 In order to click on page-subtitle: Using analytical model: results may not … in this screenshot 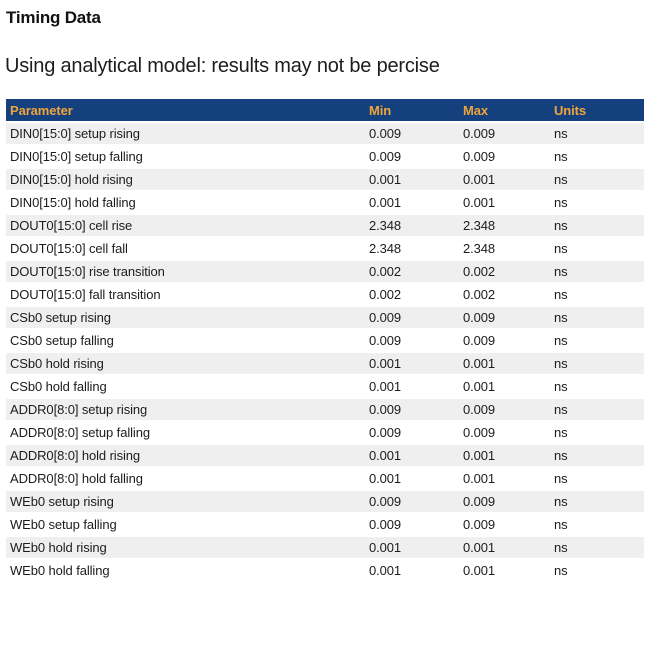, I will do `click(222, 66)`.